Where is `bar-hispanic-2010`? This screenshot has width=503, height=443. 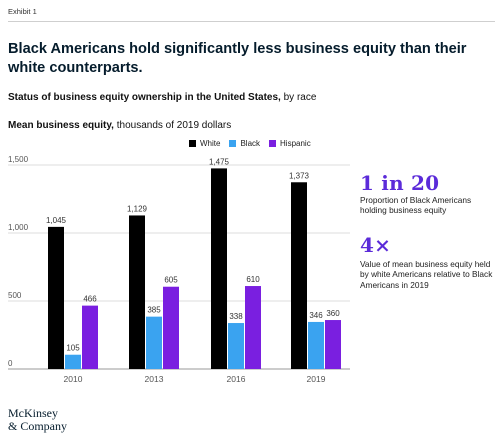
bar-hispanic-2010 is located at coordinates (90, 337).